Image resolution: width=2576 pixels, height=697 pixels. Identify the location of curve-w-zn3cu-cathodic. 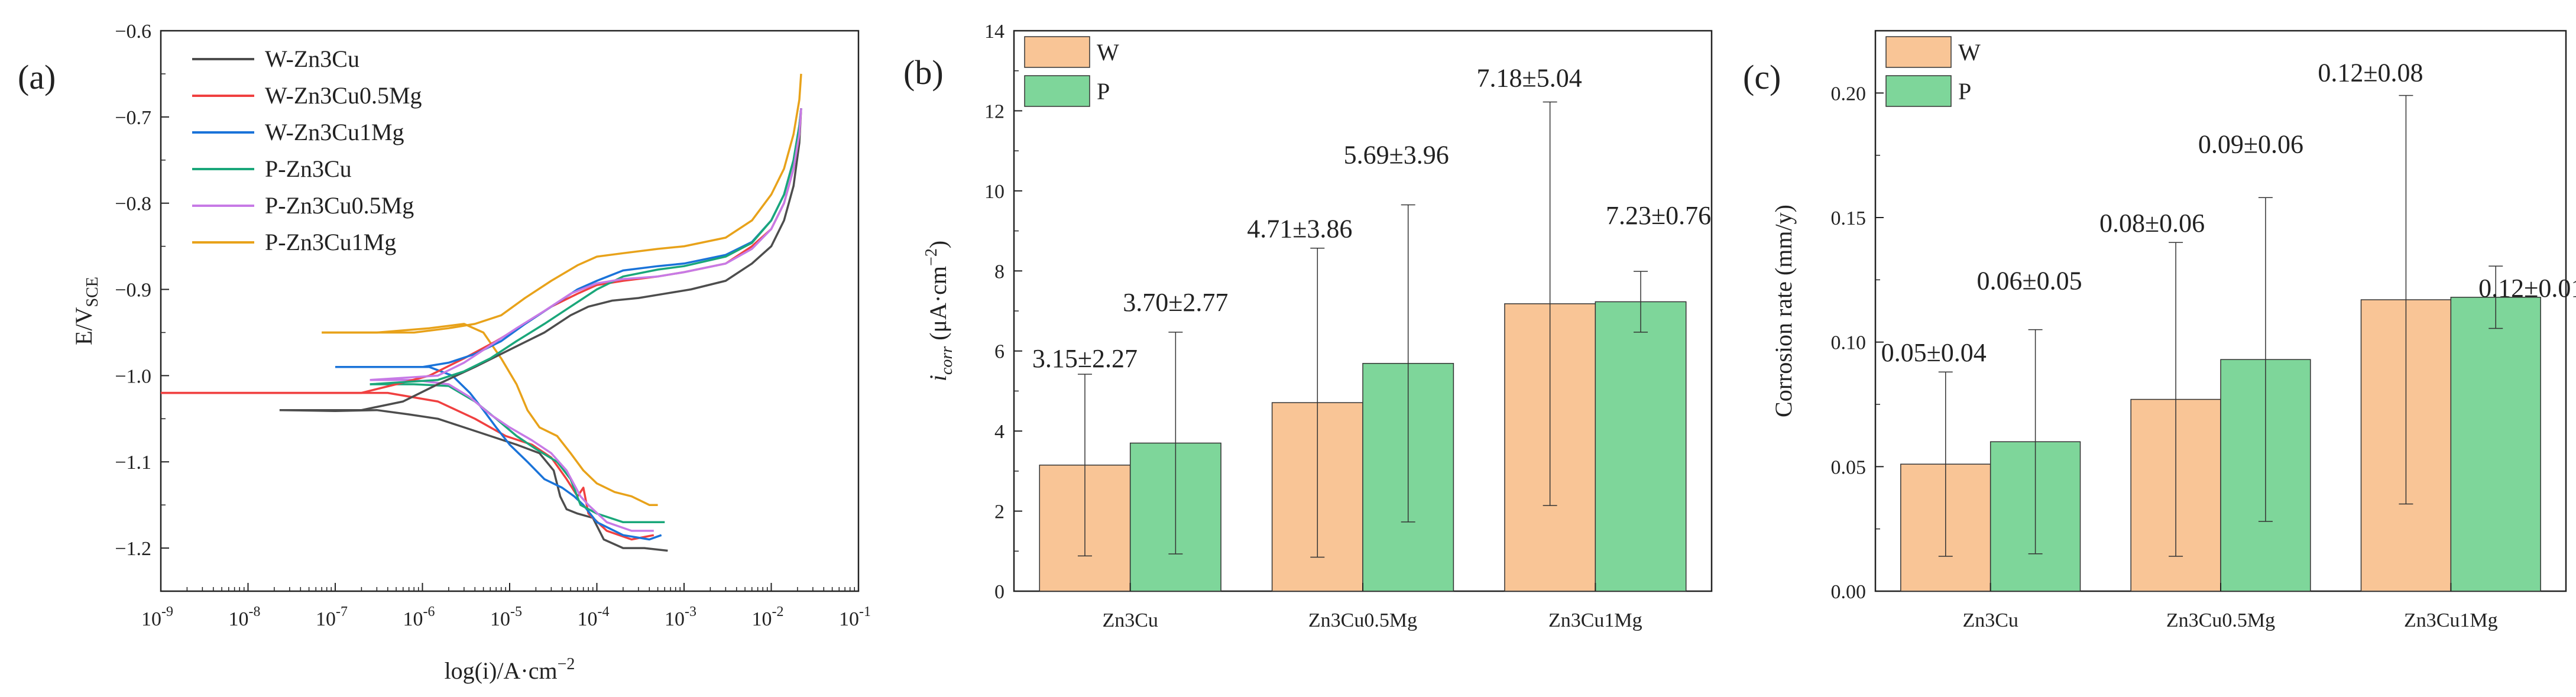
(473, 481).